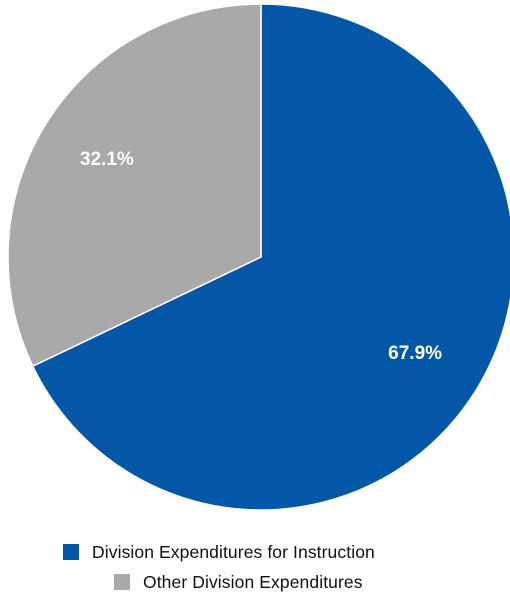 Image resolution: width=510 pixels, height=605 pixels. Describe the element at coordinates (253, 581) in the screenshot. I see `legend-label-other: Other Division Expenditures` at that location.